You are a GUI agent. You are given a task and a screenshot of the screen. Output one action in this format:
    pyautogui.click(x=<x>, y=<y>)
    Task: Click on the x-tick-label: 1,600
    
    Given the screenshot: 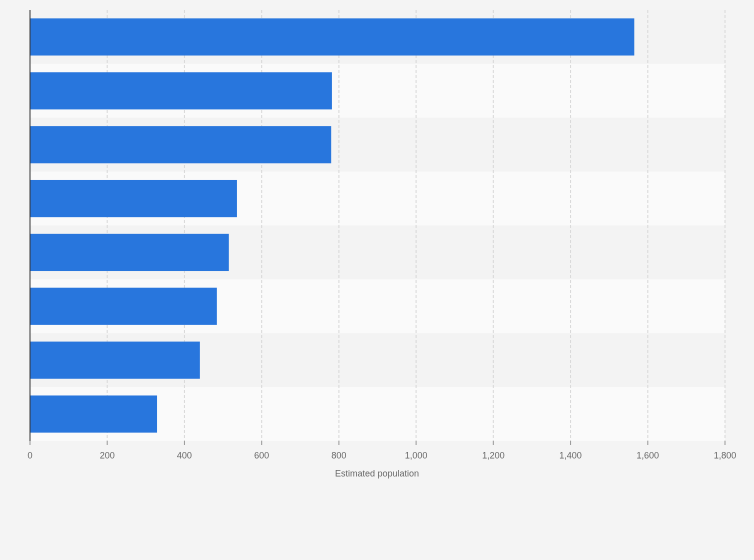 What is the action you would take?
    pyautogui.click(x=648, y=455)
    